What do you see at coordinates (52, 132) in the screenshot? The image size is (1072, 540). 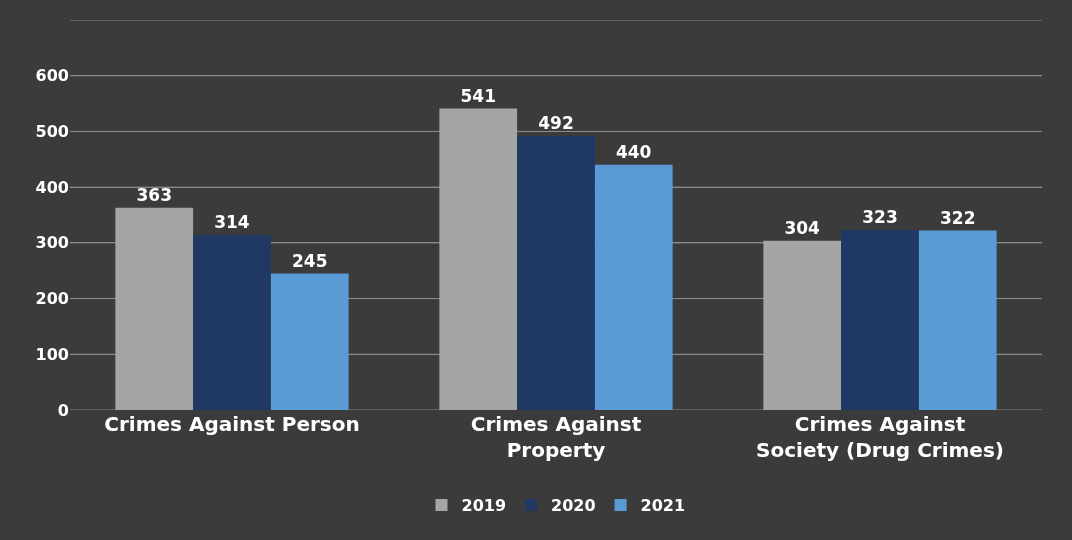 I see `y-tick-label: 500` at bounding box center [52, 132].